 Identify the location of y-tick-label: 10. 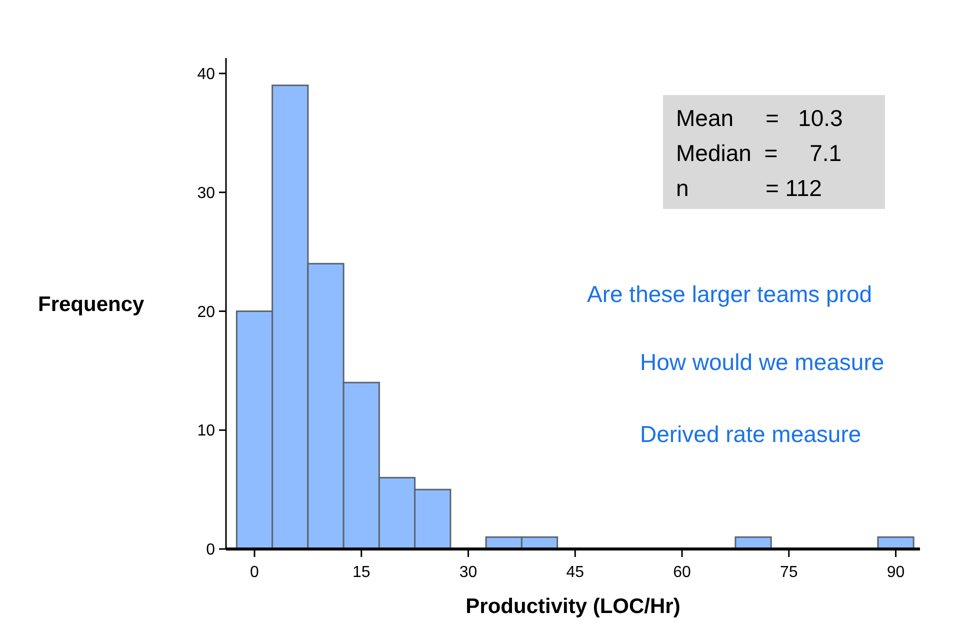
(206, 431).